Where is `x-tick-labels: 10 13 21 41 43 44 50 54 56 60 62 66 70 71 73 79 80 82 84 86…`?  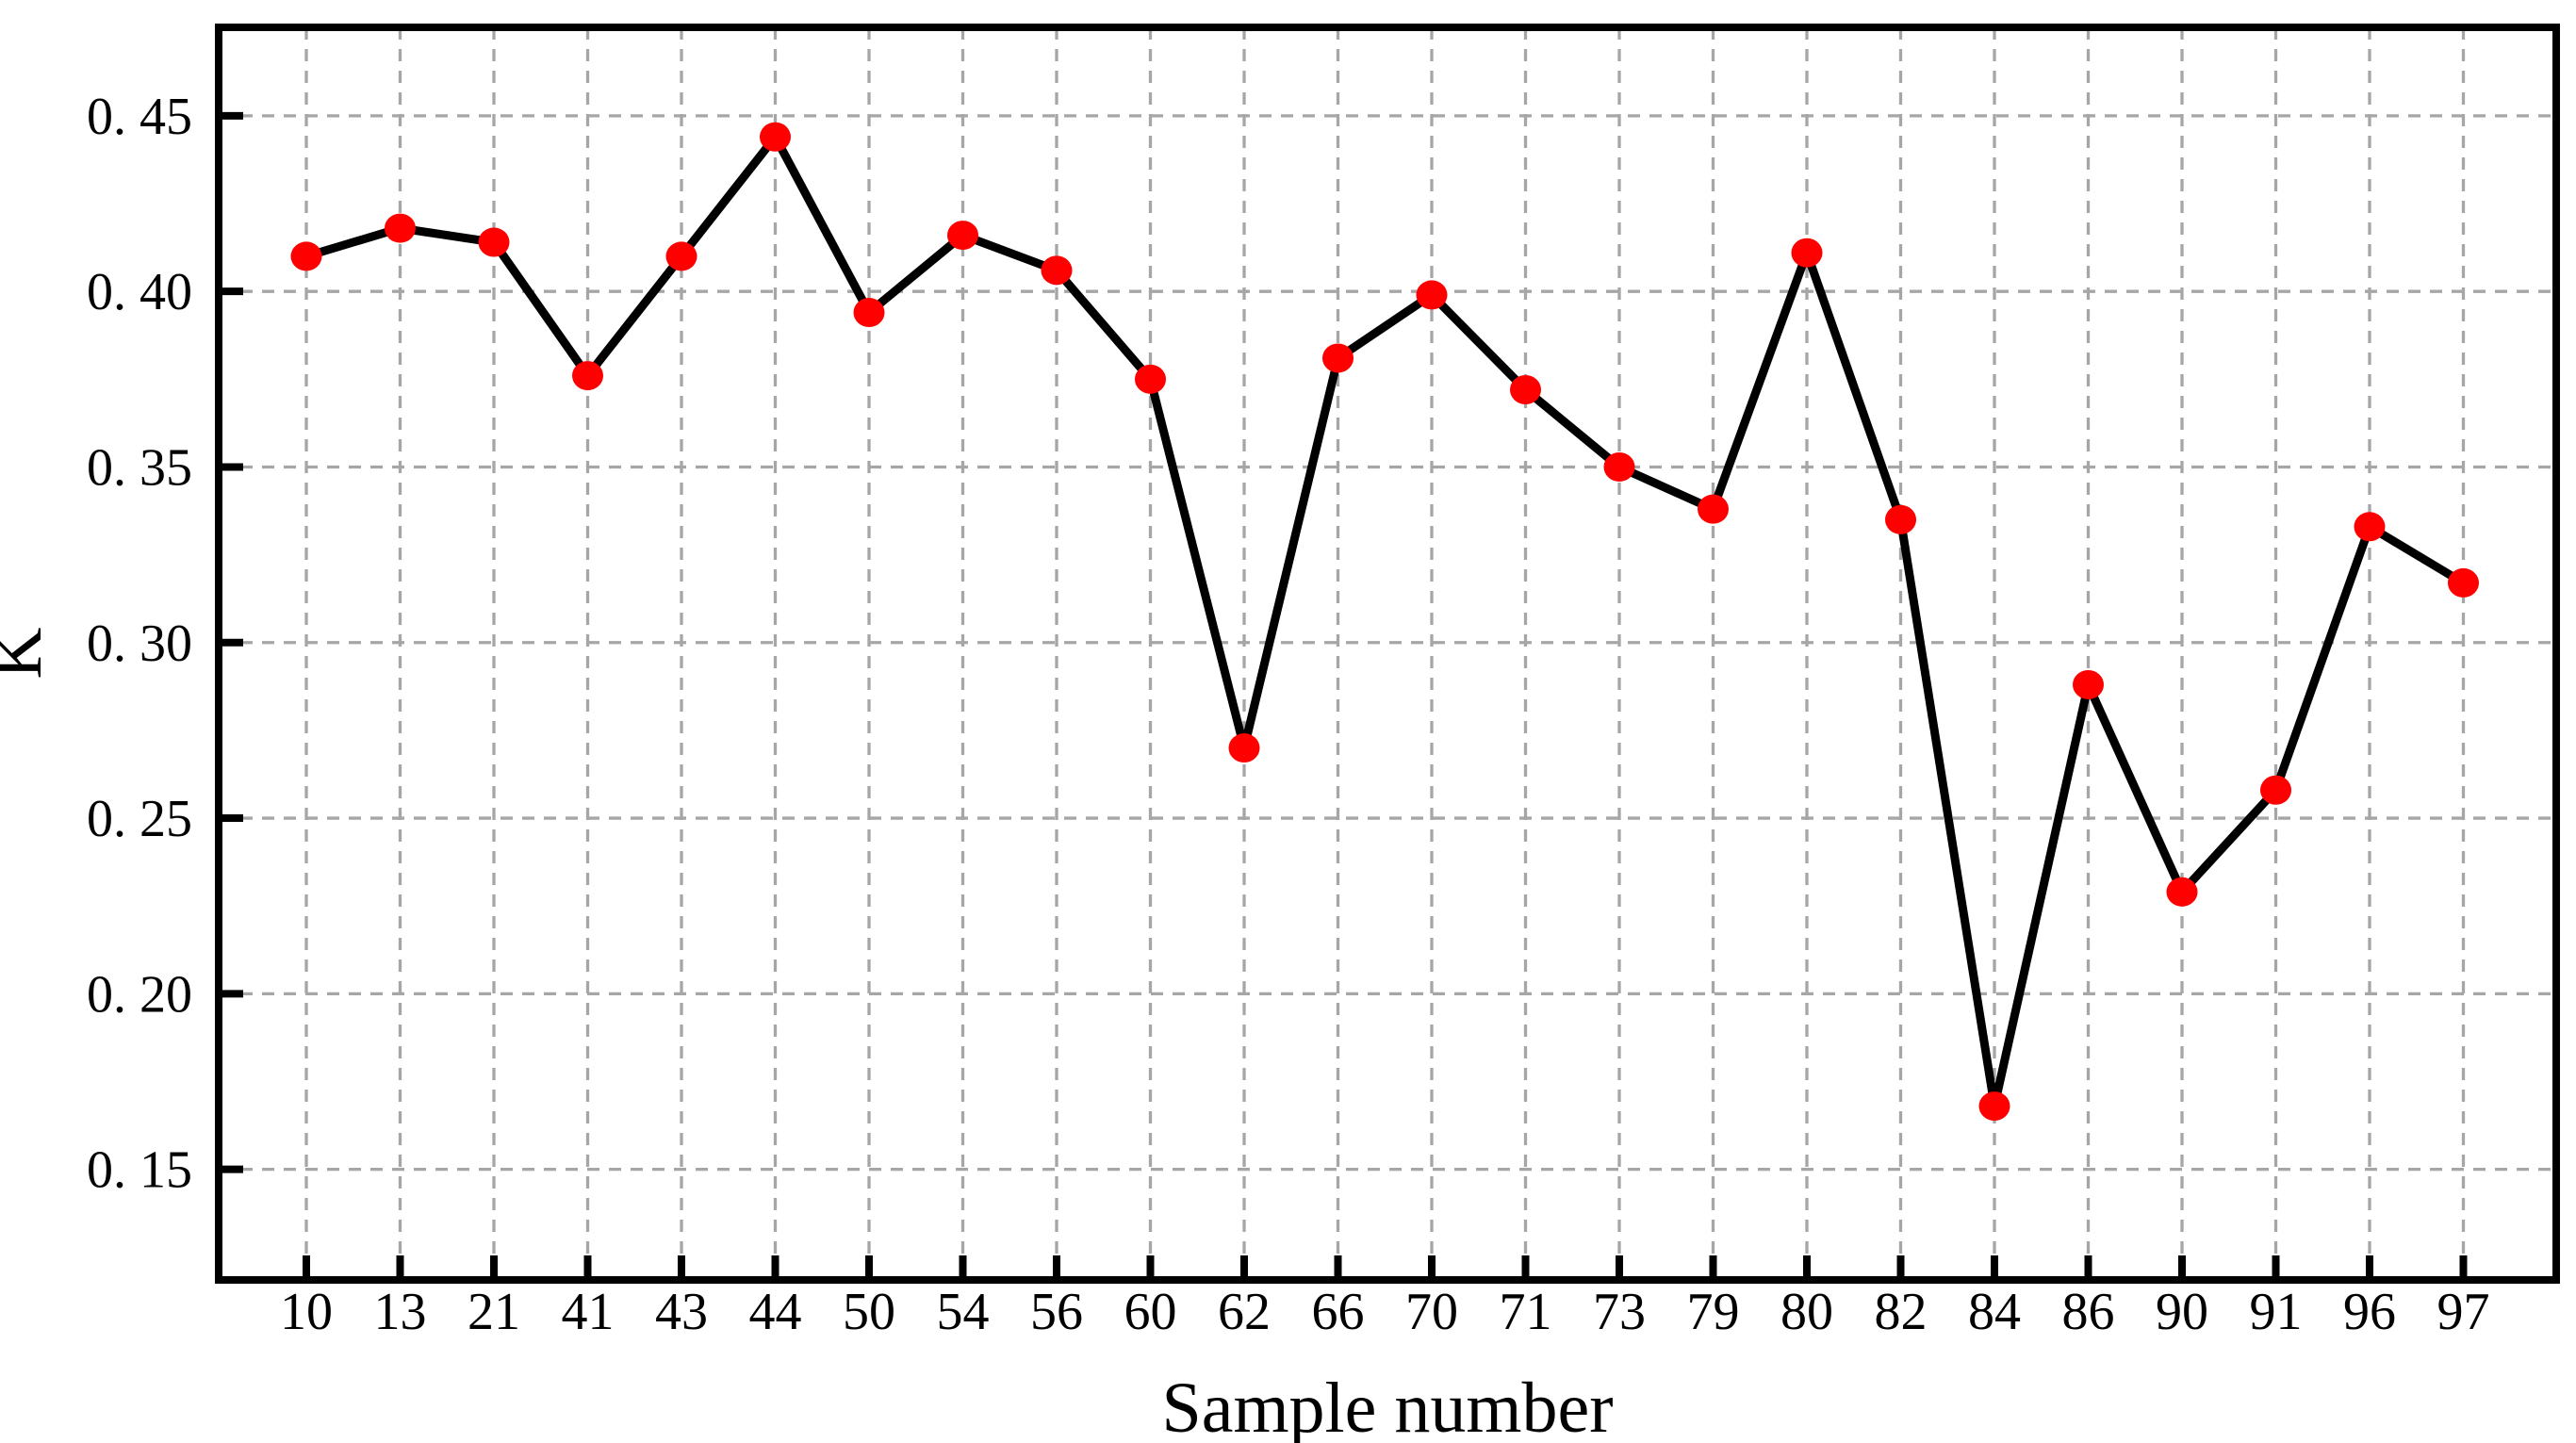
x-tick-labels: 10 13 21 41 43 44 50 54 56 60 62 66 70 71 73 79 80 82 84 86… is located at coordinates (1385, 1312).